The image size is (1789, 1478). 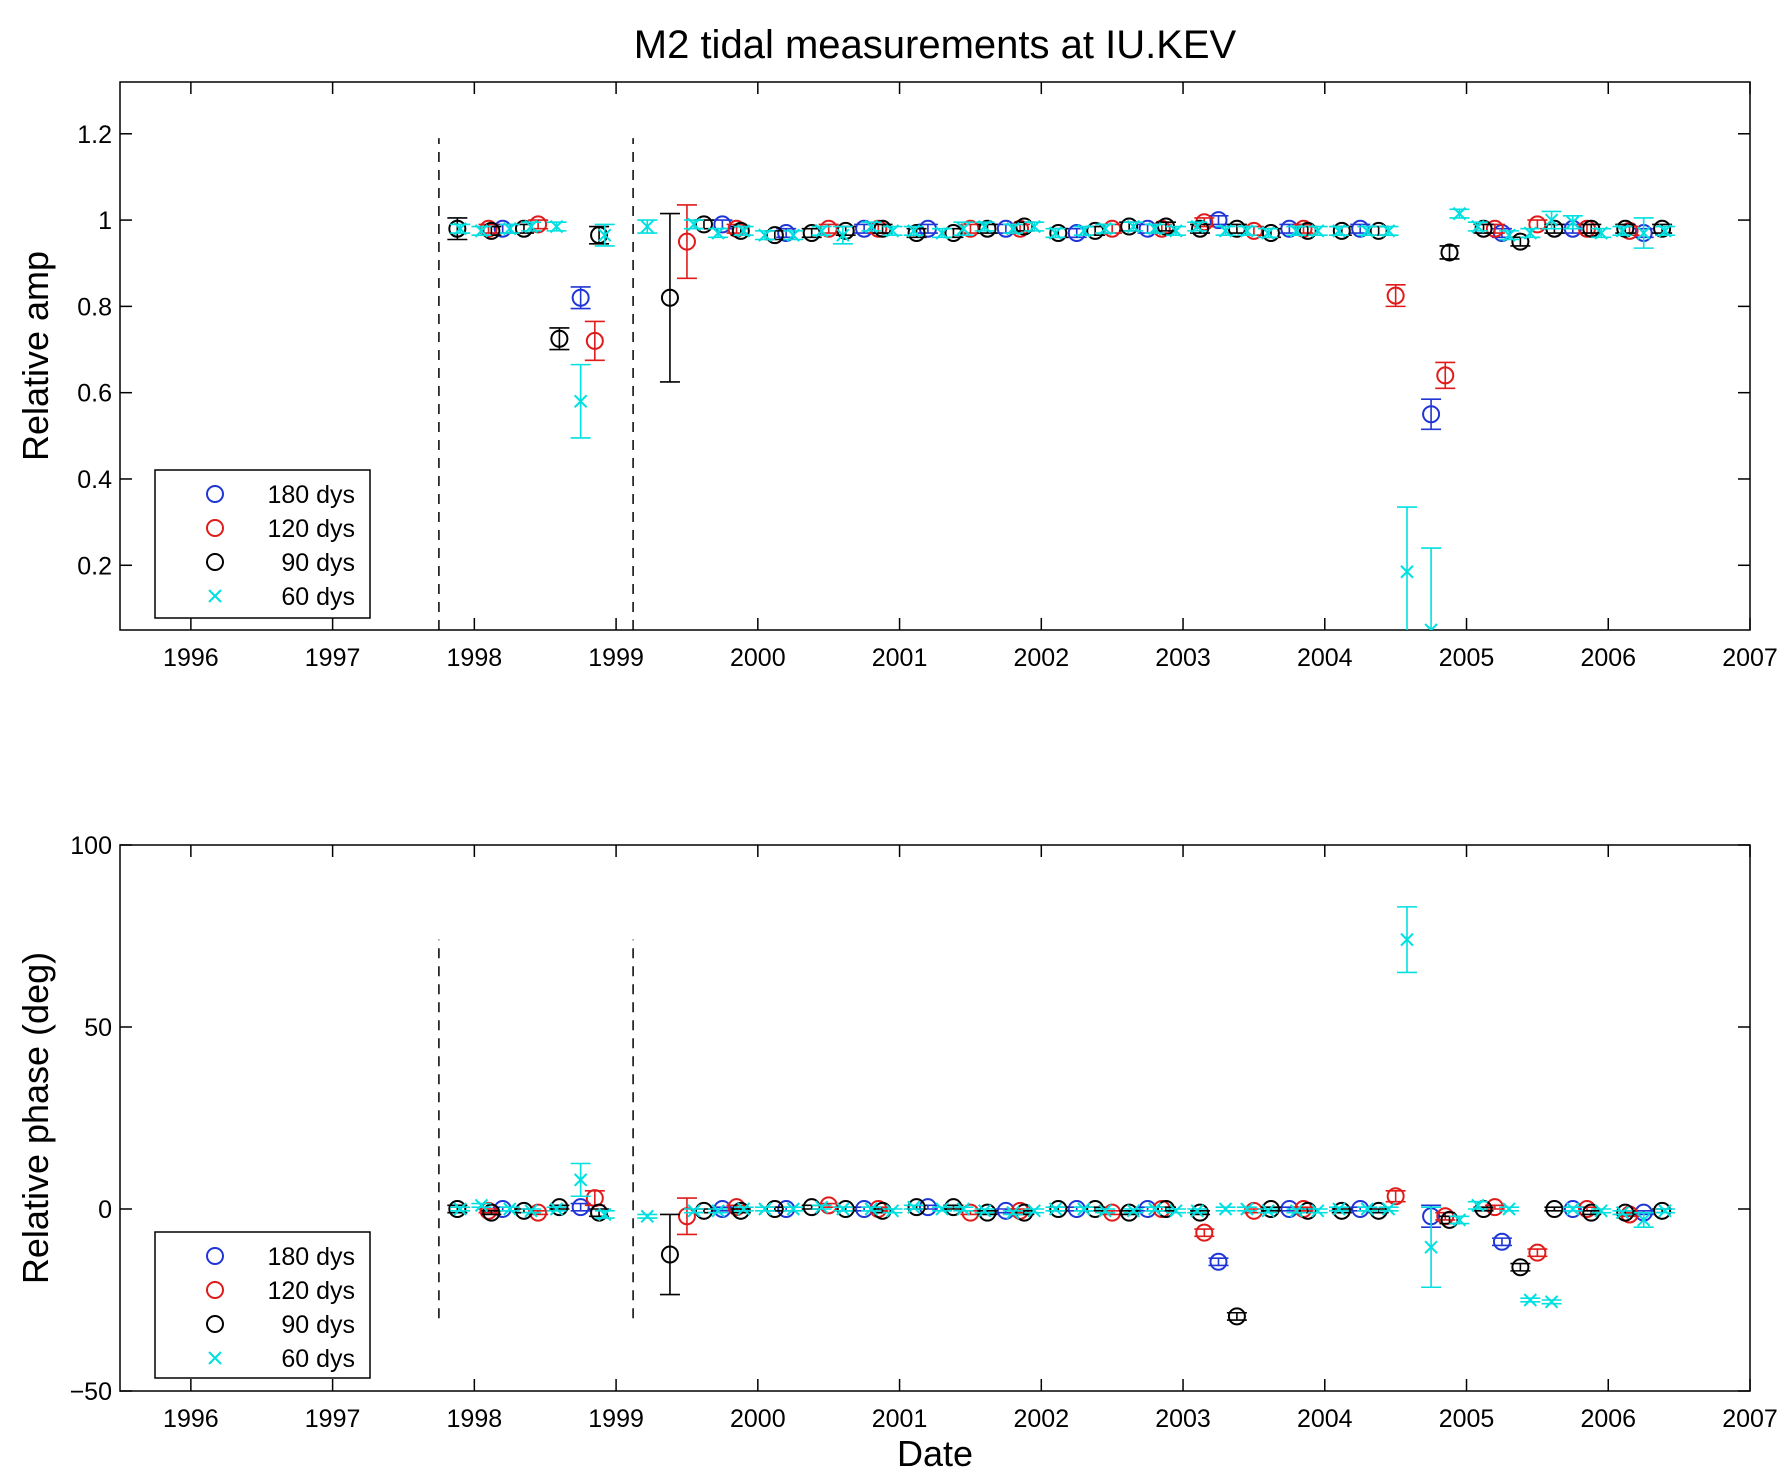 I want to click on x-tick-label: 2000, so click(x=758, y=658).